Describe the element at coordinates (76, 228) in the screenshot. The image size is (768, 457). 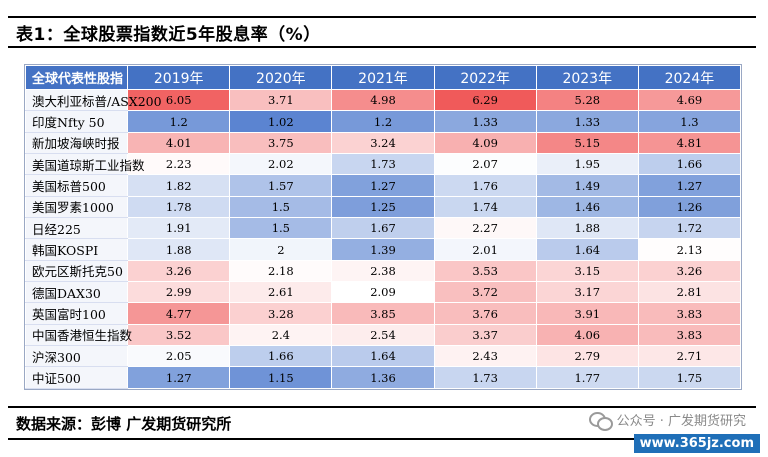
I see `row-label: 日经225` at that location.